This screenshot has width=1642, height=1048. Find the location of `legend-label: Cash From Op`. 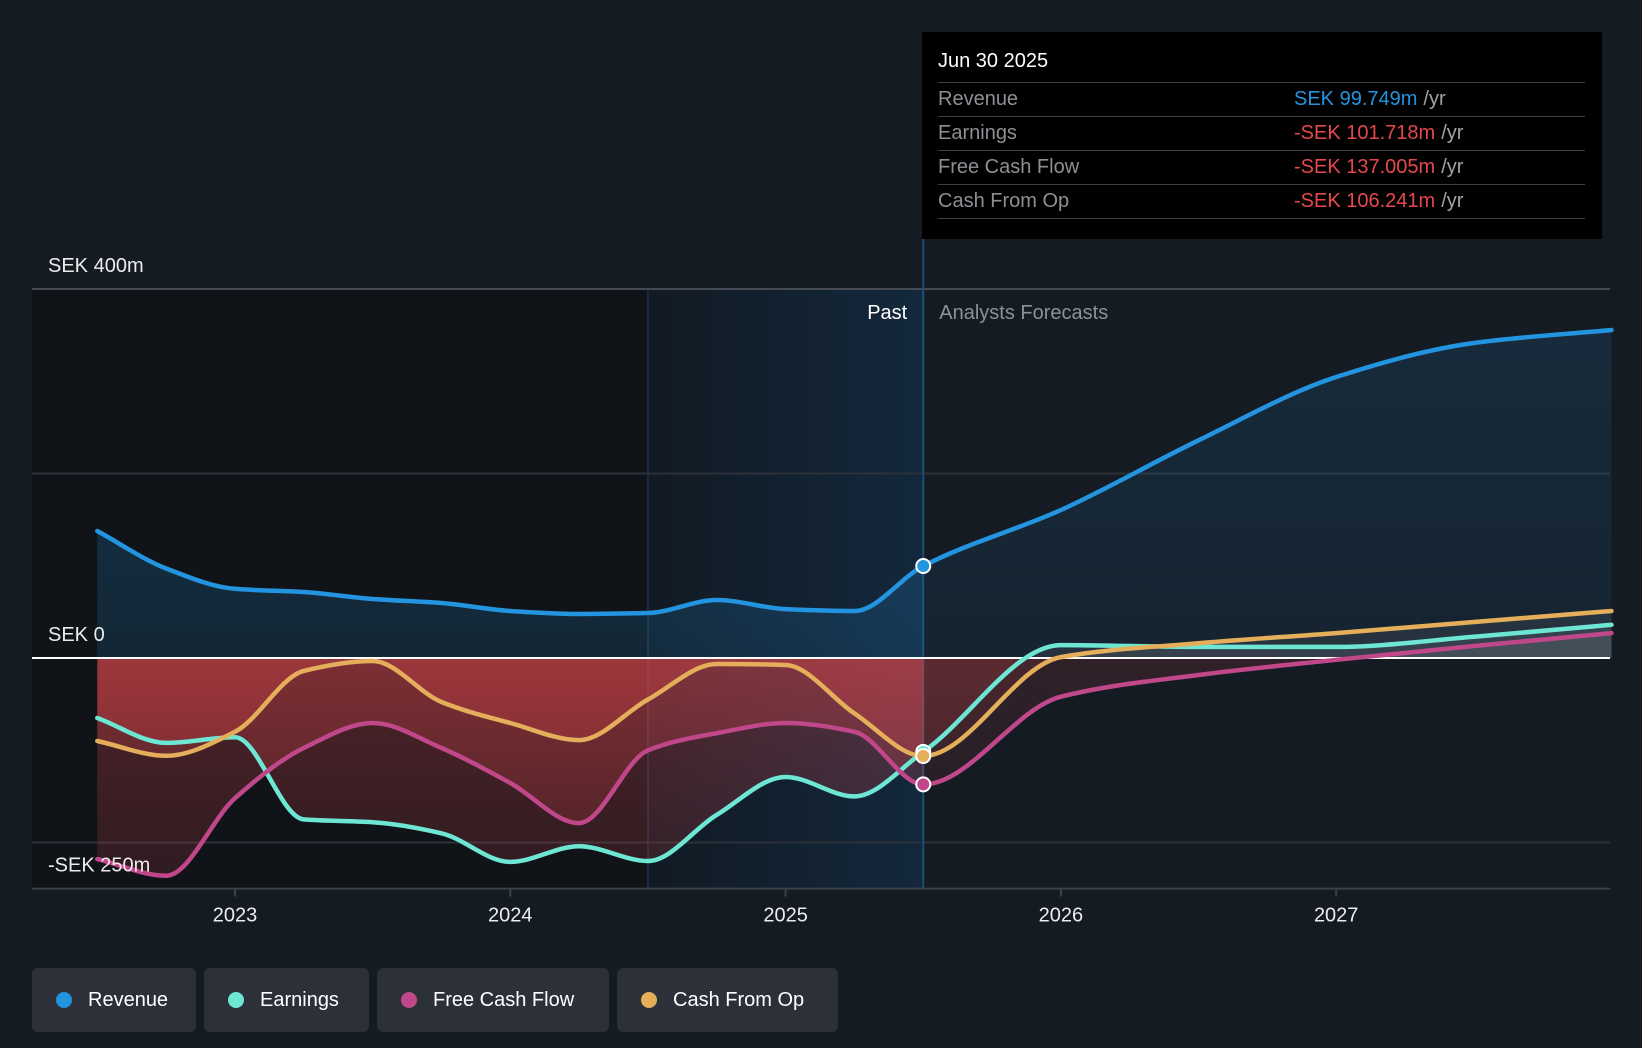

legend-label: Cash From Op is located at coordinates (739, 999).